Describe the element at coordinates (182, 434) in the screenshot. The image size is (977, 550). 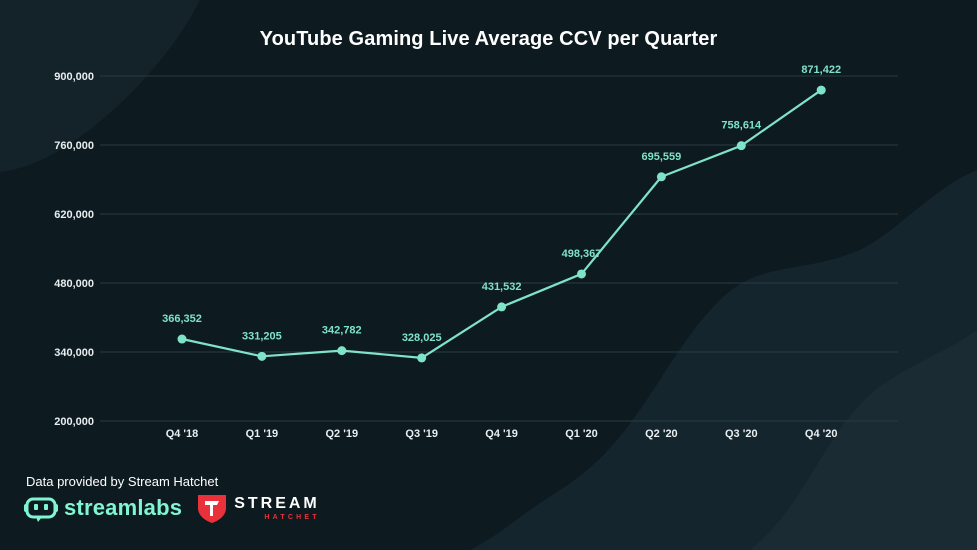
I see `x-tick-label: Q4 '18` at that location.